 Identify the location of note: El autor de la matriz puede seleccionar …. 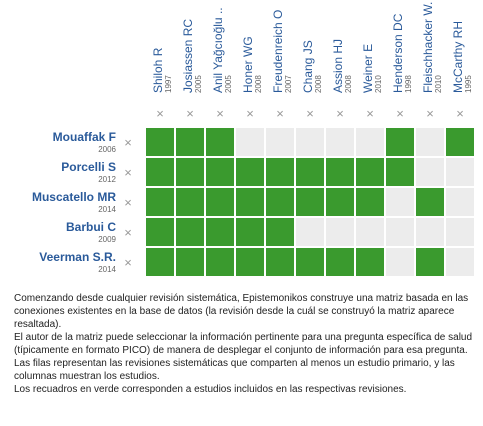
(243, 344).